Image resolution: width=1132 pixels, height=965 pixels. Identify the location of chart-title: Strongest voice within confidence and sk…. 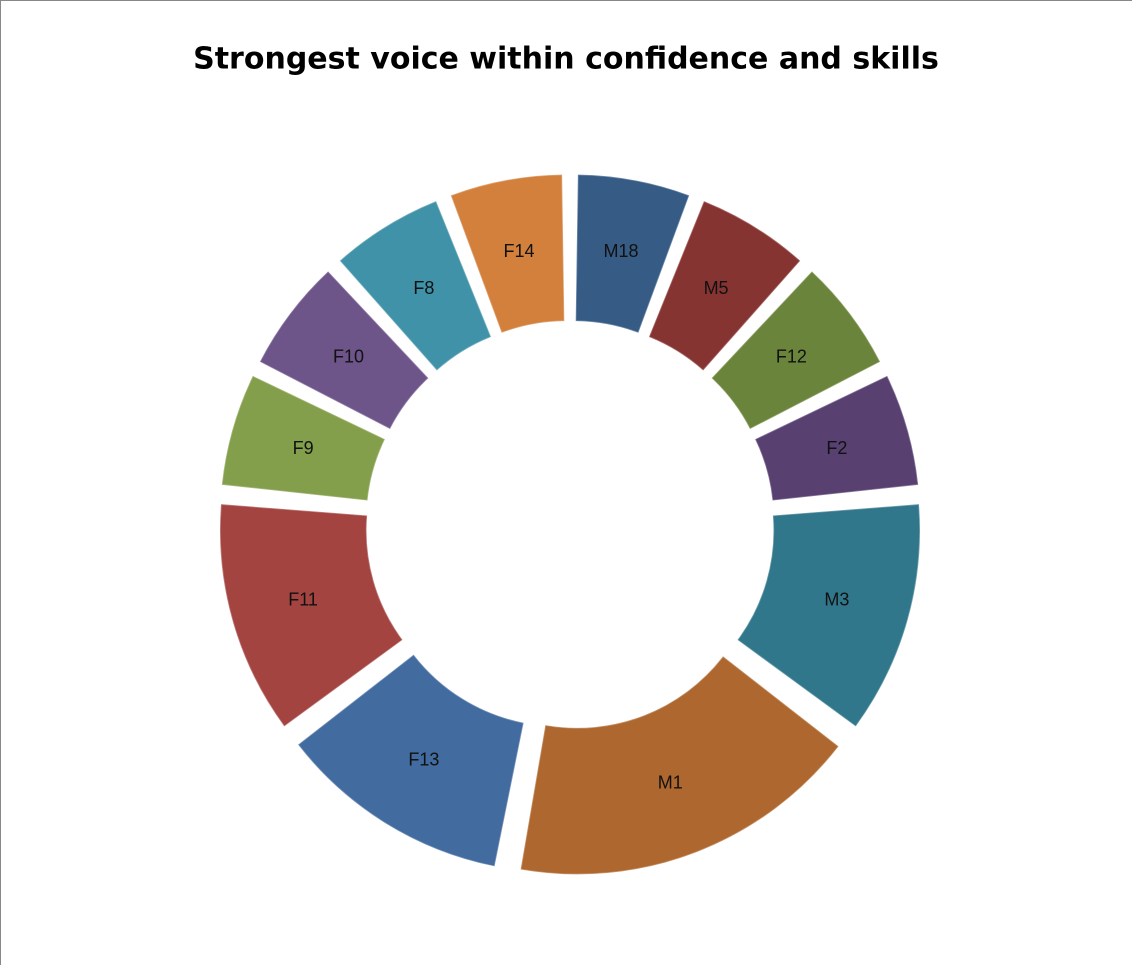
(566, 59).